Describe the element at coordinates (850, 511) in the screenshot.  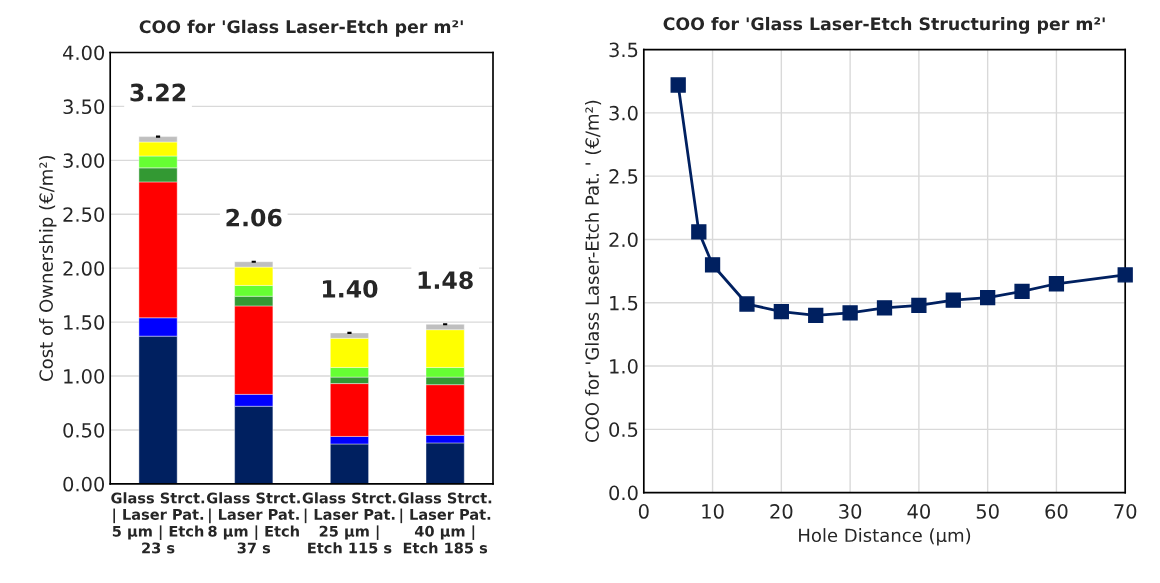
I see `x-tick-label: 30` at that location.